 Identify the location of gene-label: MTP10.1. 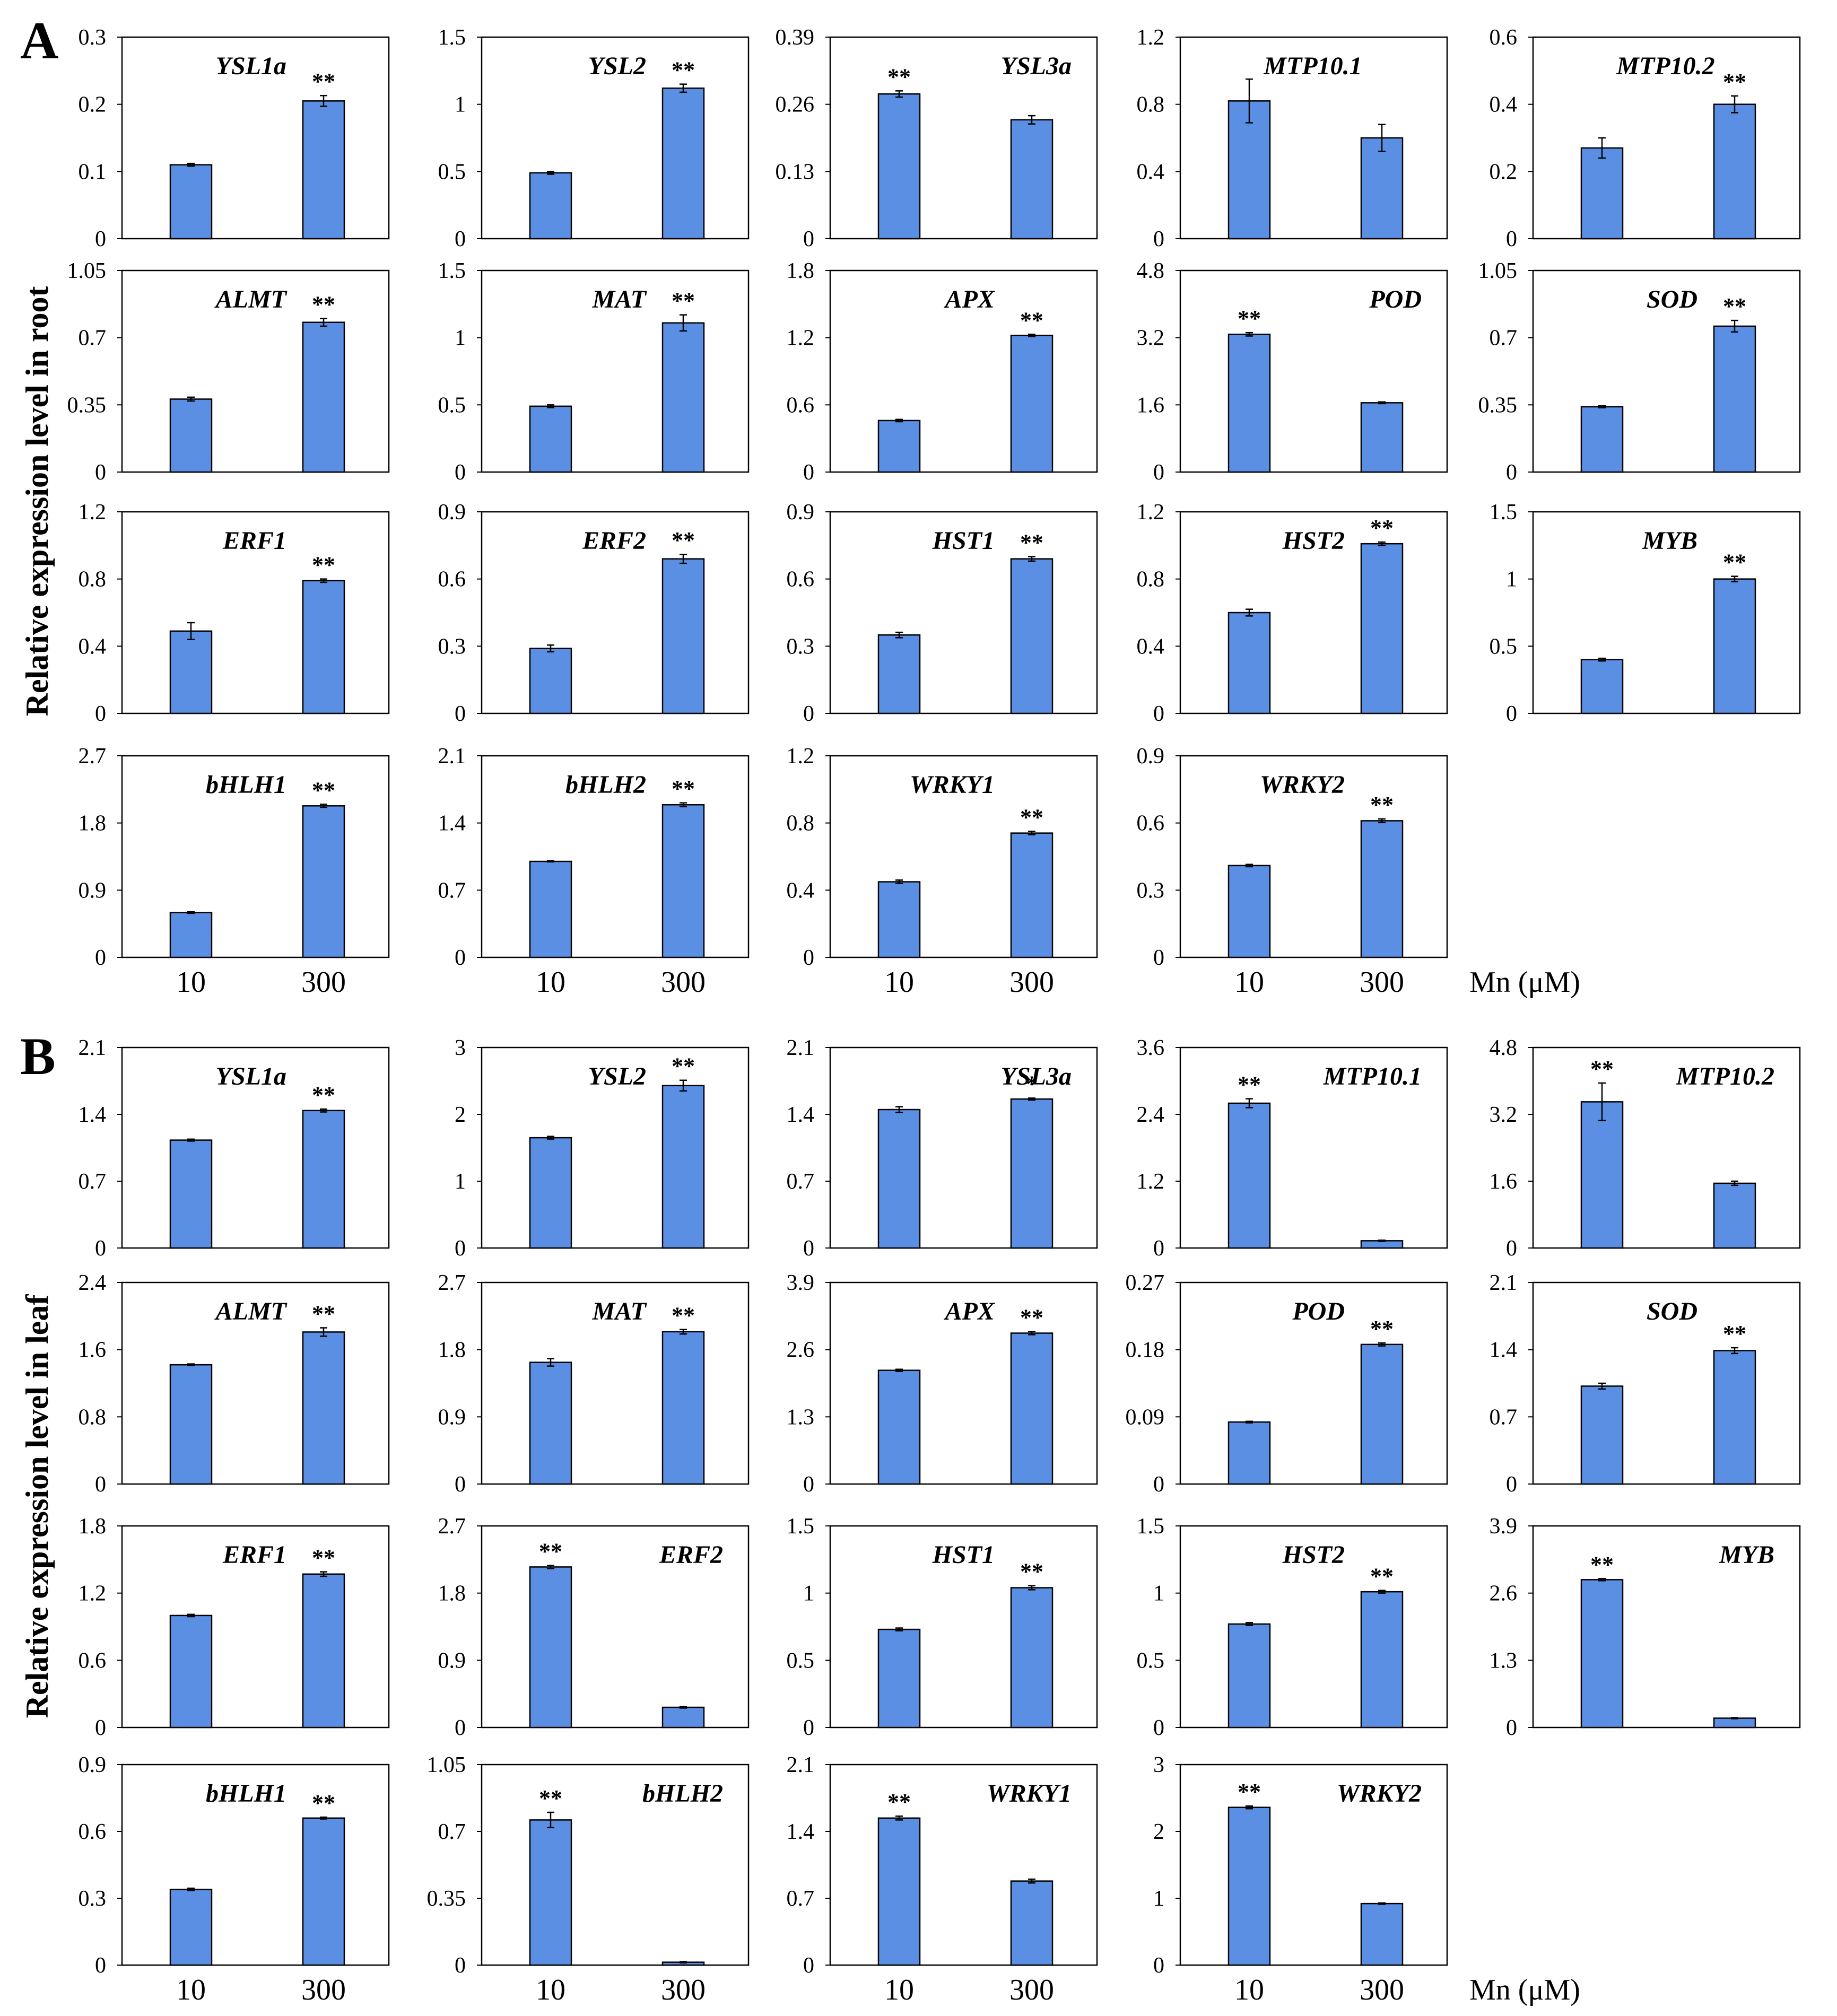
(1372, 1076).